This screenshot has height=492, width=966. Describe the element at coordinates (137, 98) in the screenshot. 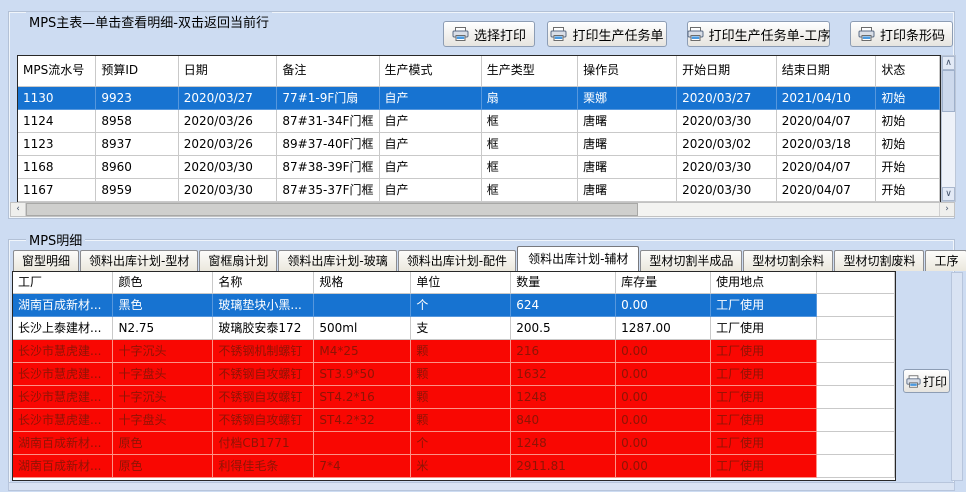

I see `table-cell: 9923` at that location.